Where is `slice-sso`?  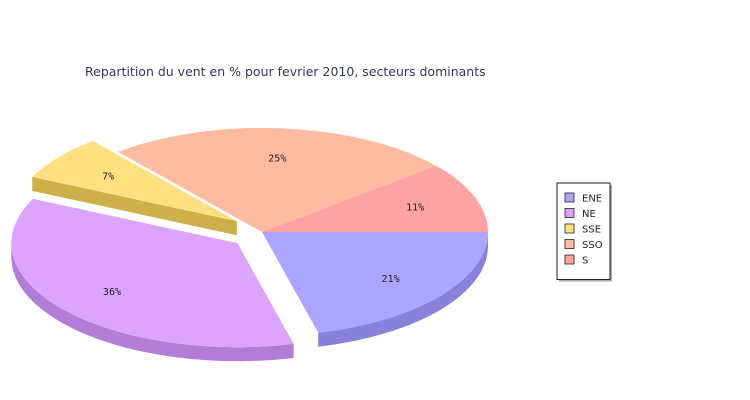 slice-sso is located at coordinates (277, 180).